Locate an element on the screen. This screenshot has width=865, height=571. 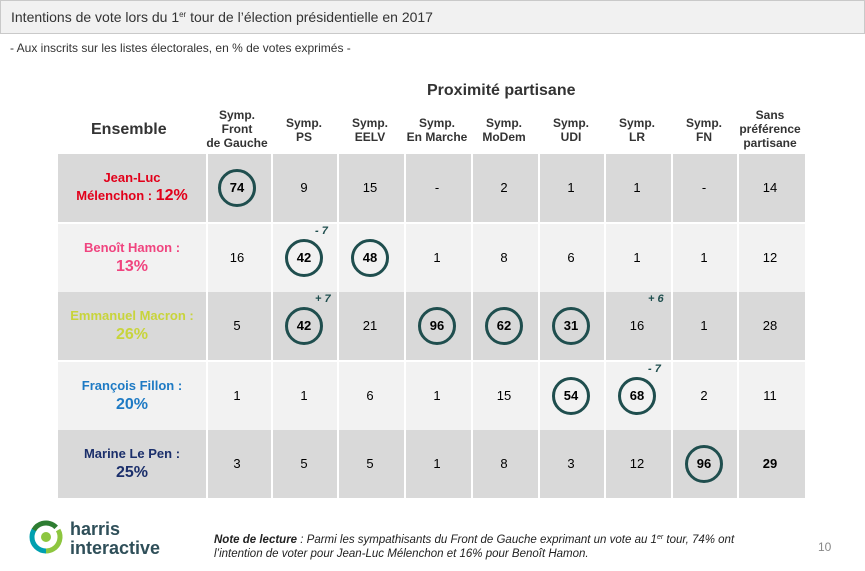
column-header: Symp. LR is located at coordinates (637, 130).